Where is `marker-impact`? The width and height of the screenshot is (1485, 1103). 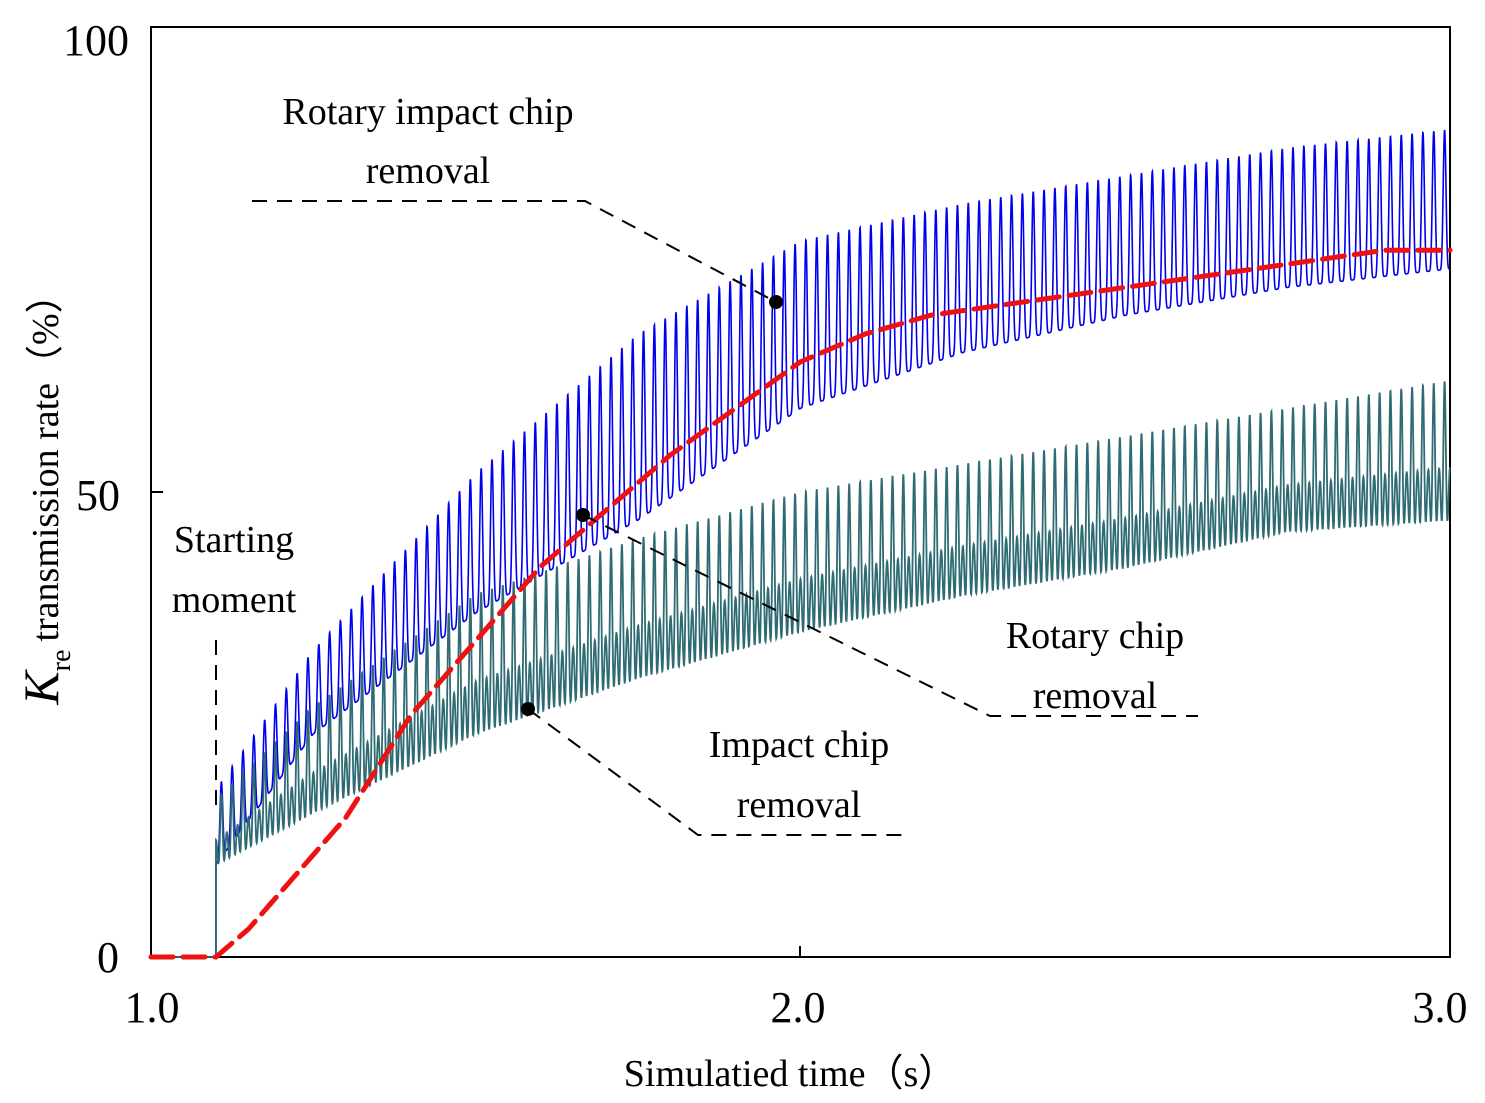
marker-impact is located at coordinates (528, 709).